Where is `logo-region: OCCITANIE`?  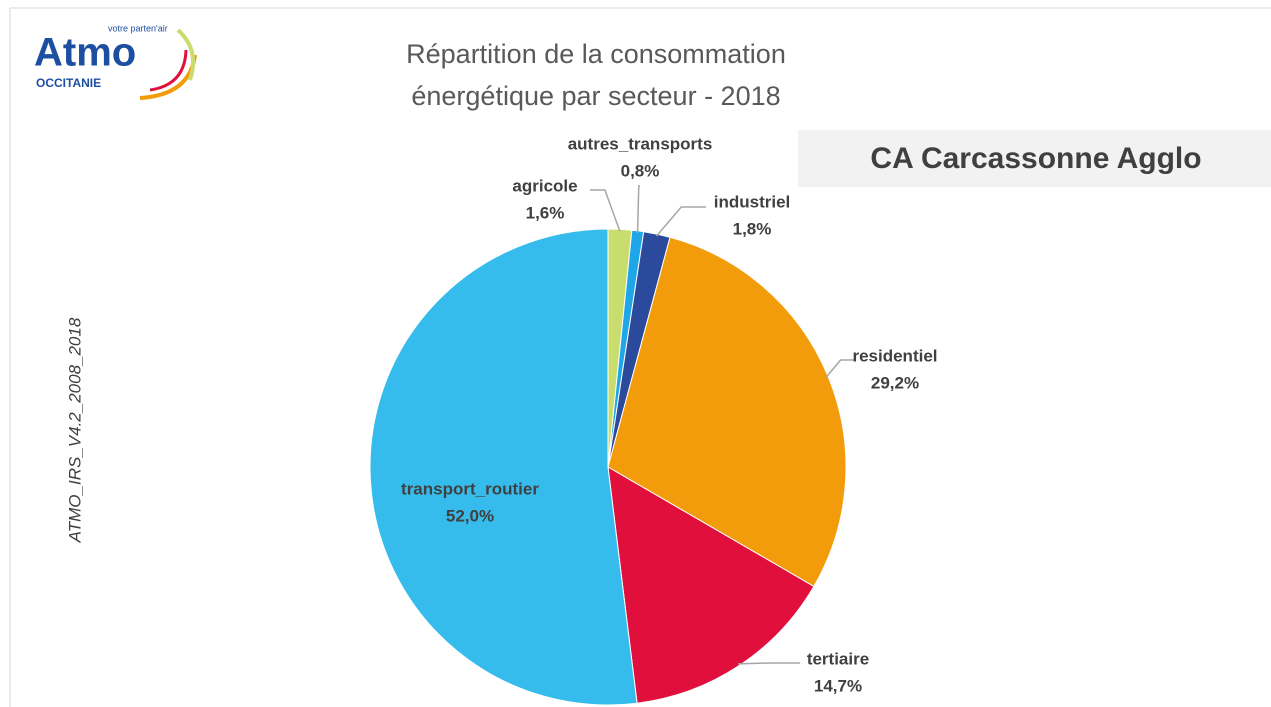 logo-region: OCCITANIE is located at coordinates (68, 83).